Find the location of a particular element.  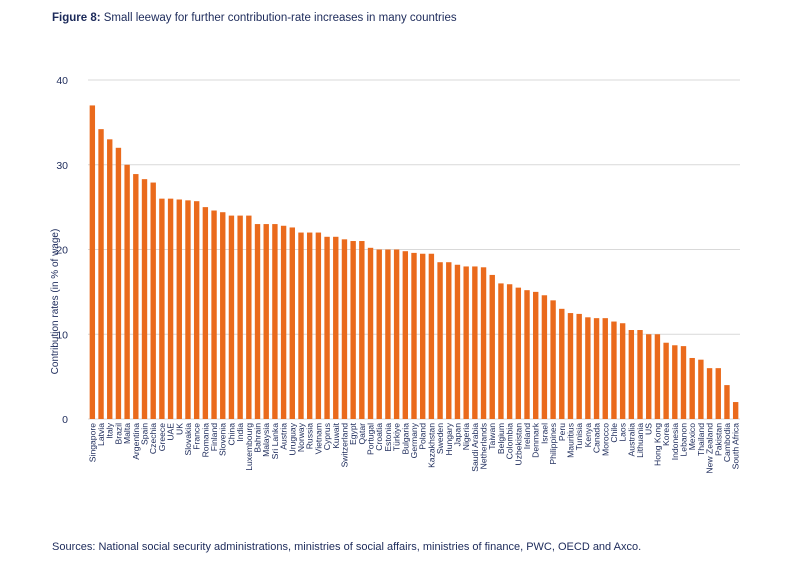

x-tick-label: Slovenia is located at coordinates (223, 439).